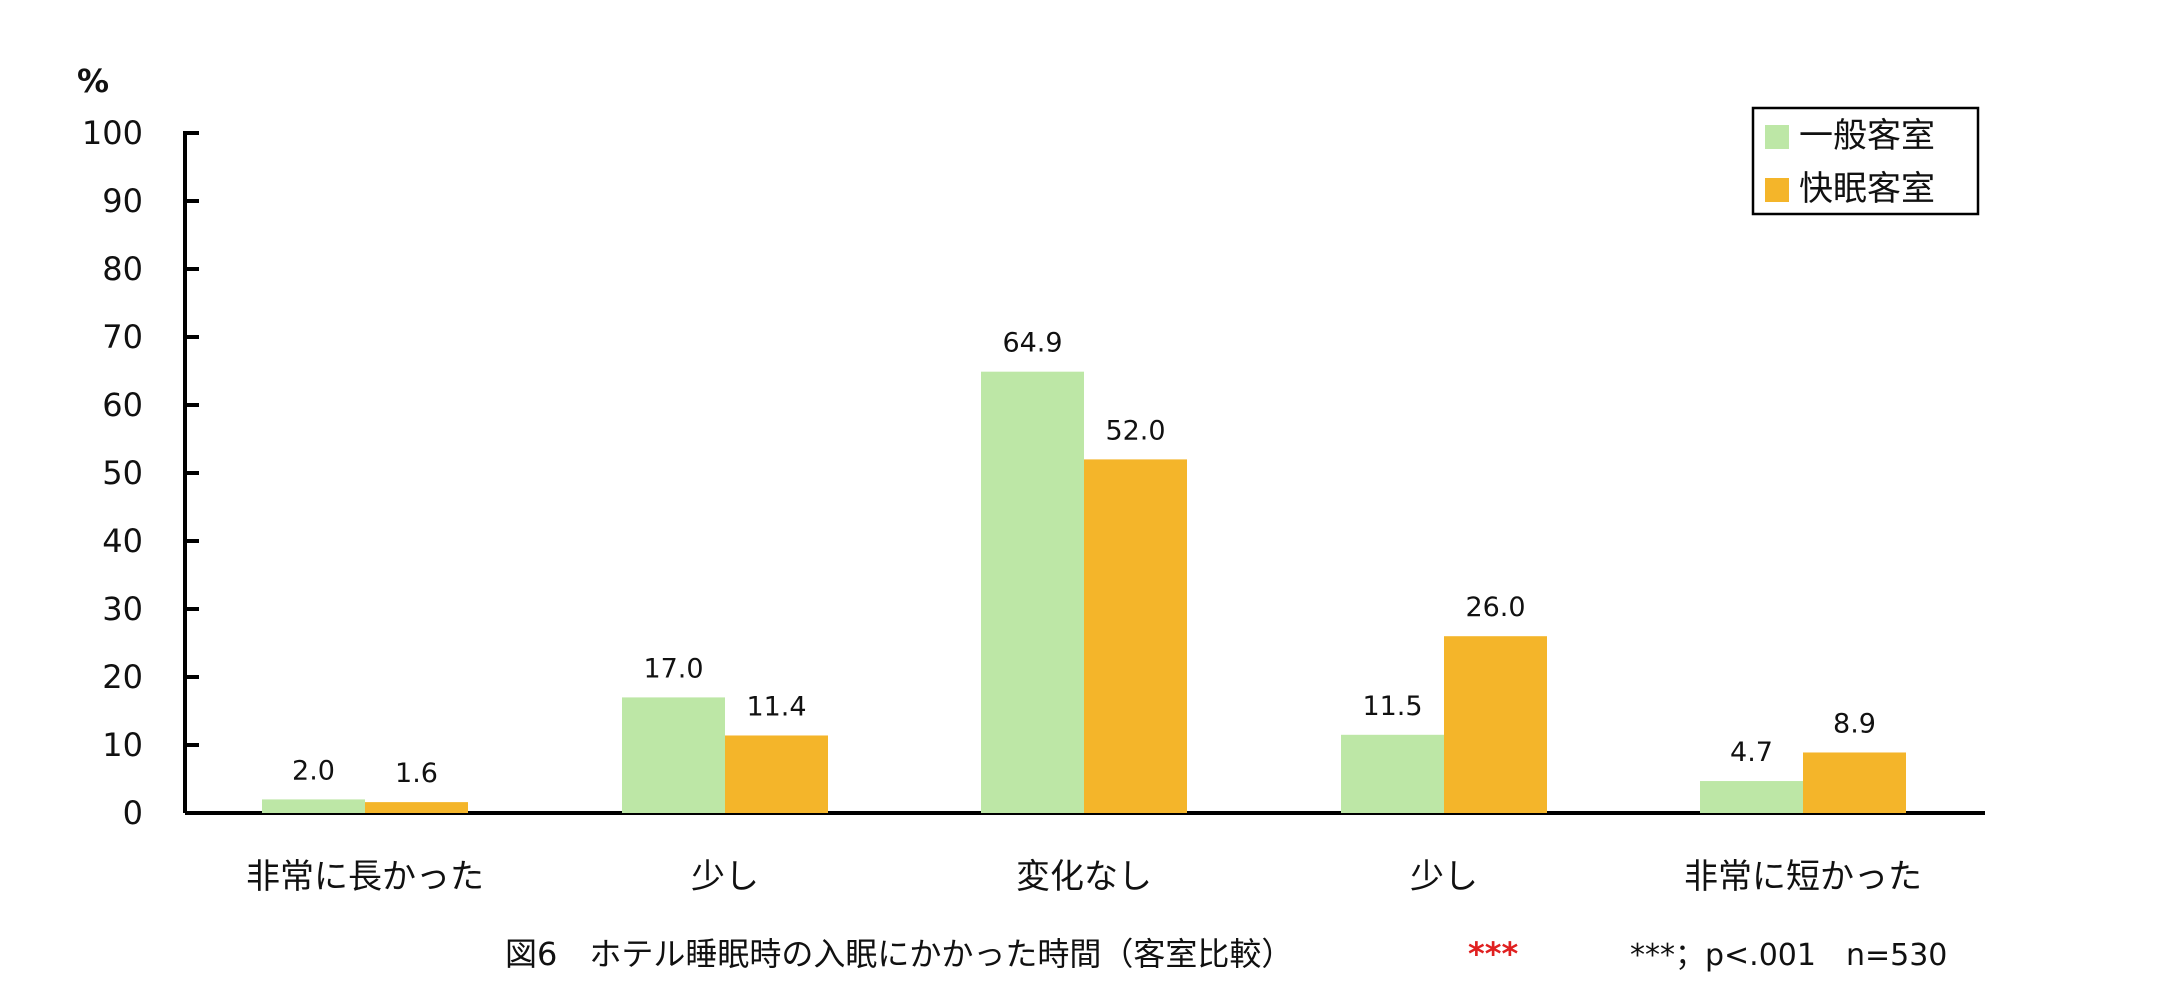  Describe the element at coordinates (122, 337) in the screenshot. I see `y-tick-label: 70` at that location.